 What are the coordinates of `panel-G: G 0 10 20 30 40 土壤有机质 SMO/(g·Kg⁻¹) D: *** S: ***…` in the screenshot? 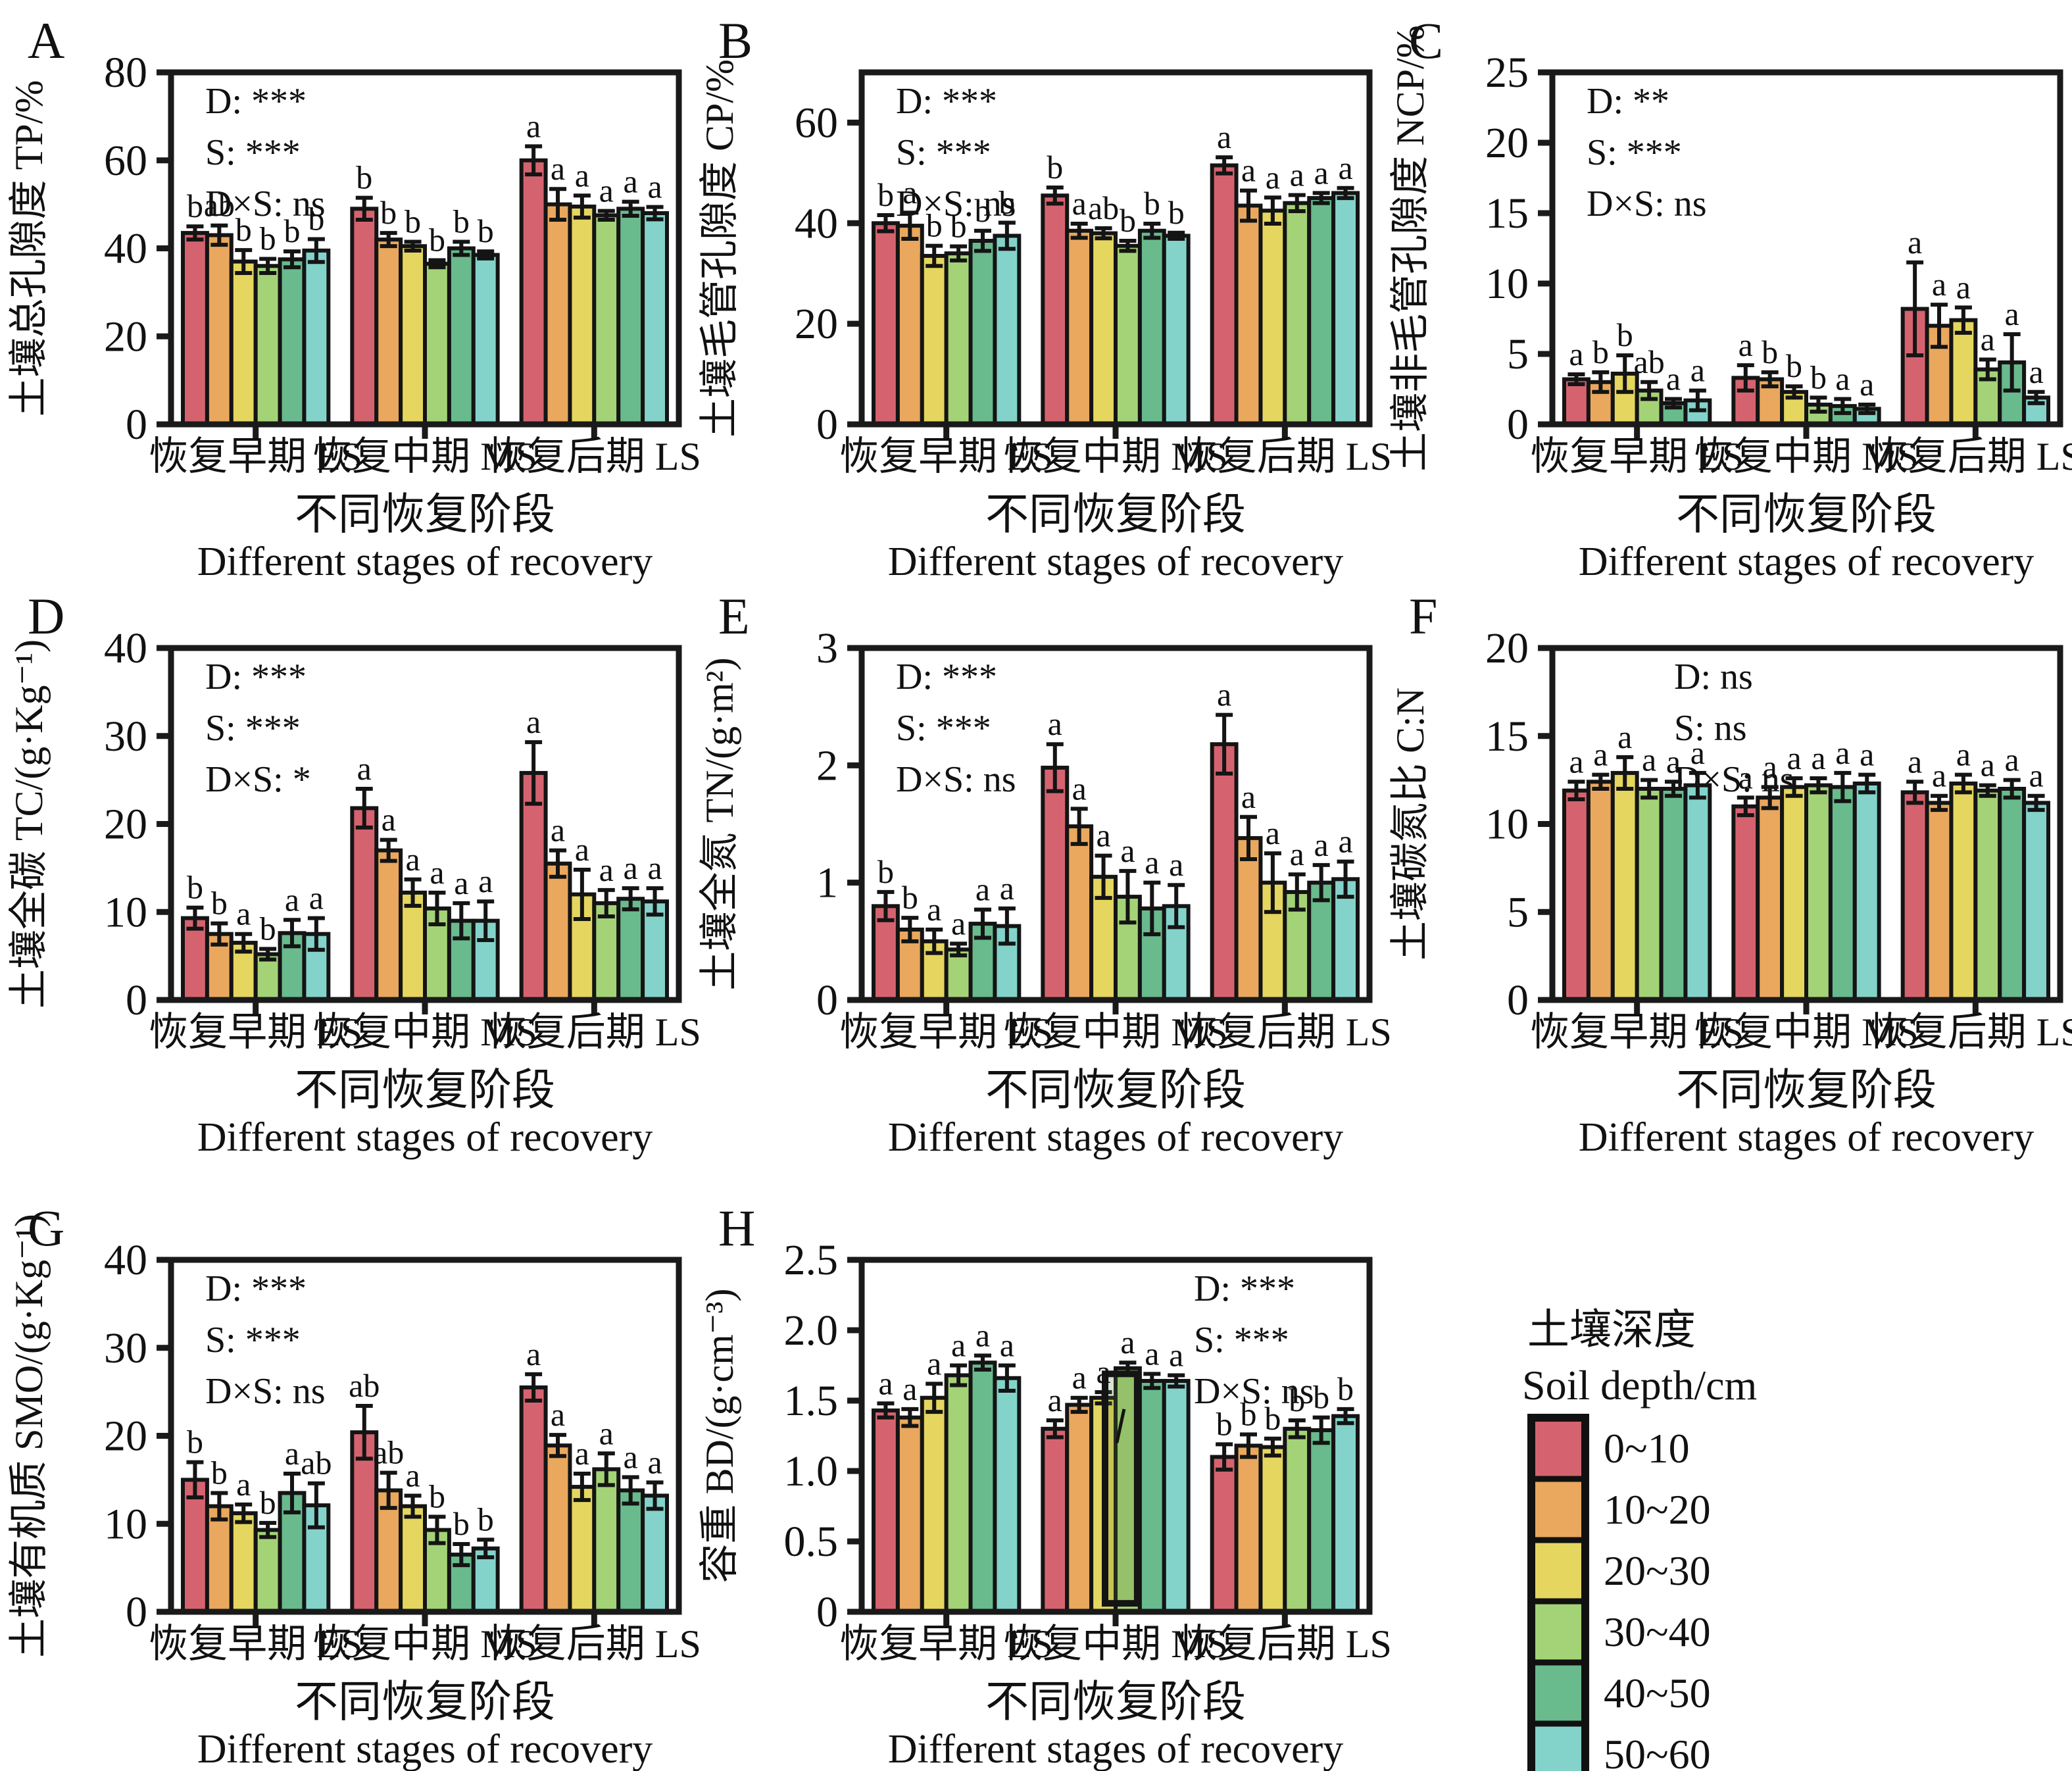 It's located at (350, 1479).